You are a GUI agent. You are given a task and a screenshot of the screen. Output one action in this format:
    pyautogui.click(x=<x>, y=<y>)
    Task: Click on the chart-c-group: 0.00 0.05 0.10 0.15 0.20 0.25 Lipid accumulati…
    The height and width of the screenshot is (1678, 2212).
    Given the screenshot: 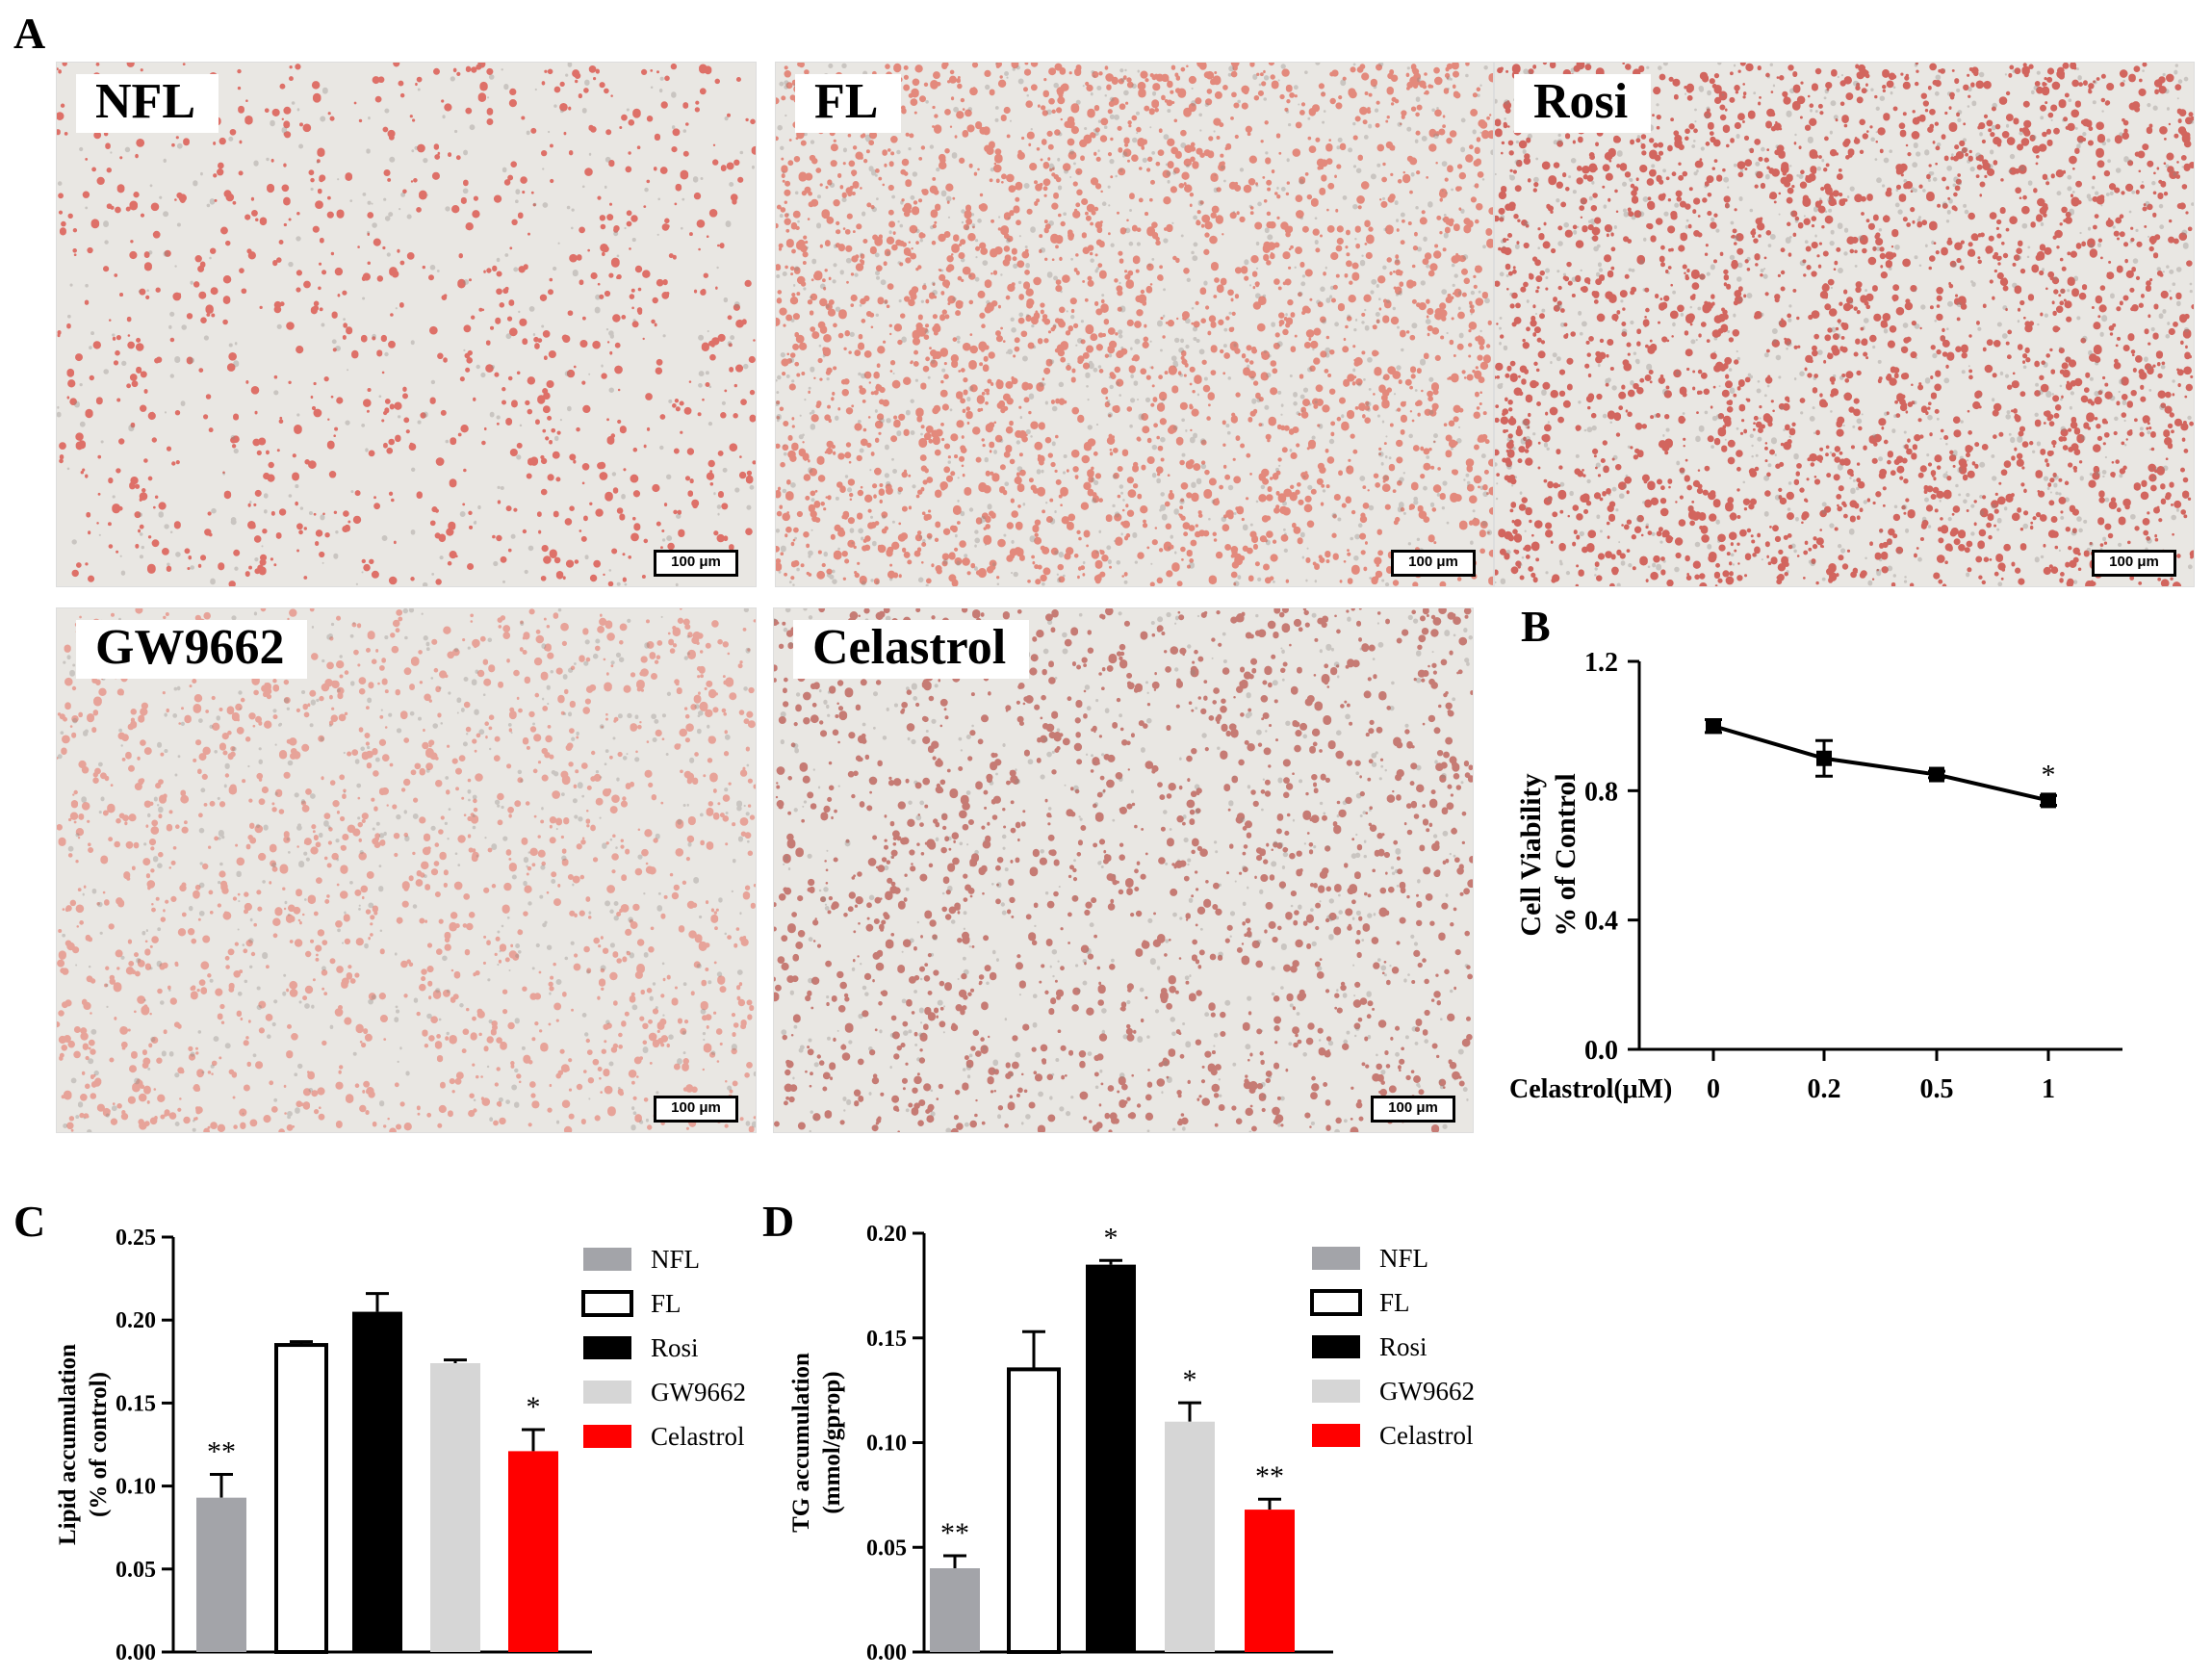 What is the action you would take?
    pyautogui.click(x=400, y=1445)
    